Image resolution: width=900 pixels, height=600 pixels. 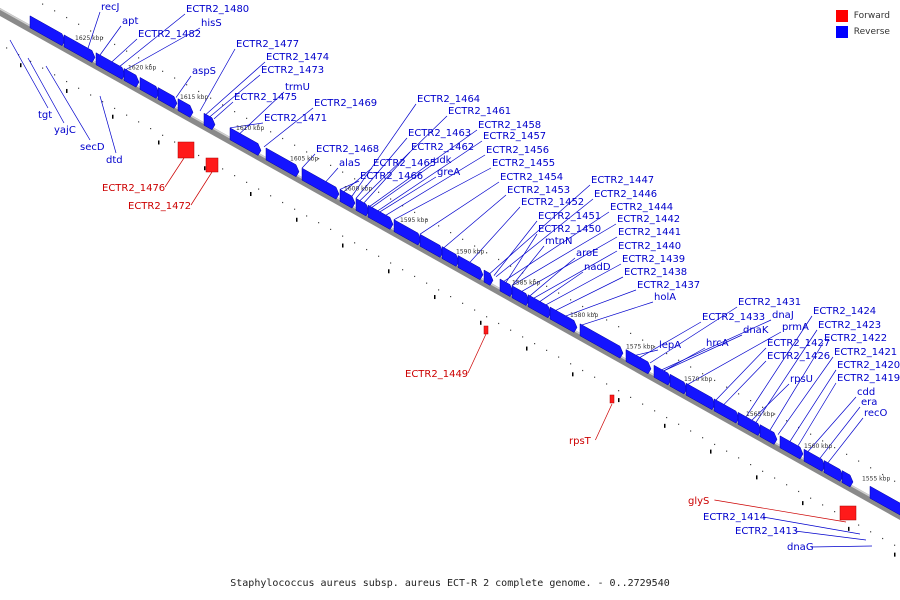 I want to click on forward-swatch, so click(x=841, y=16).